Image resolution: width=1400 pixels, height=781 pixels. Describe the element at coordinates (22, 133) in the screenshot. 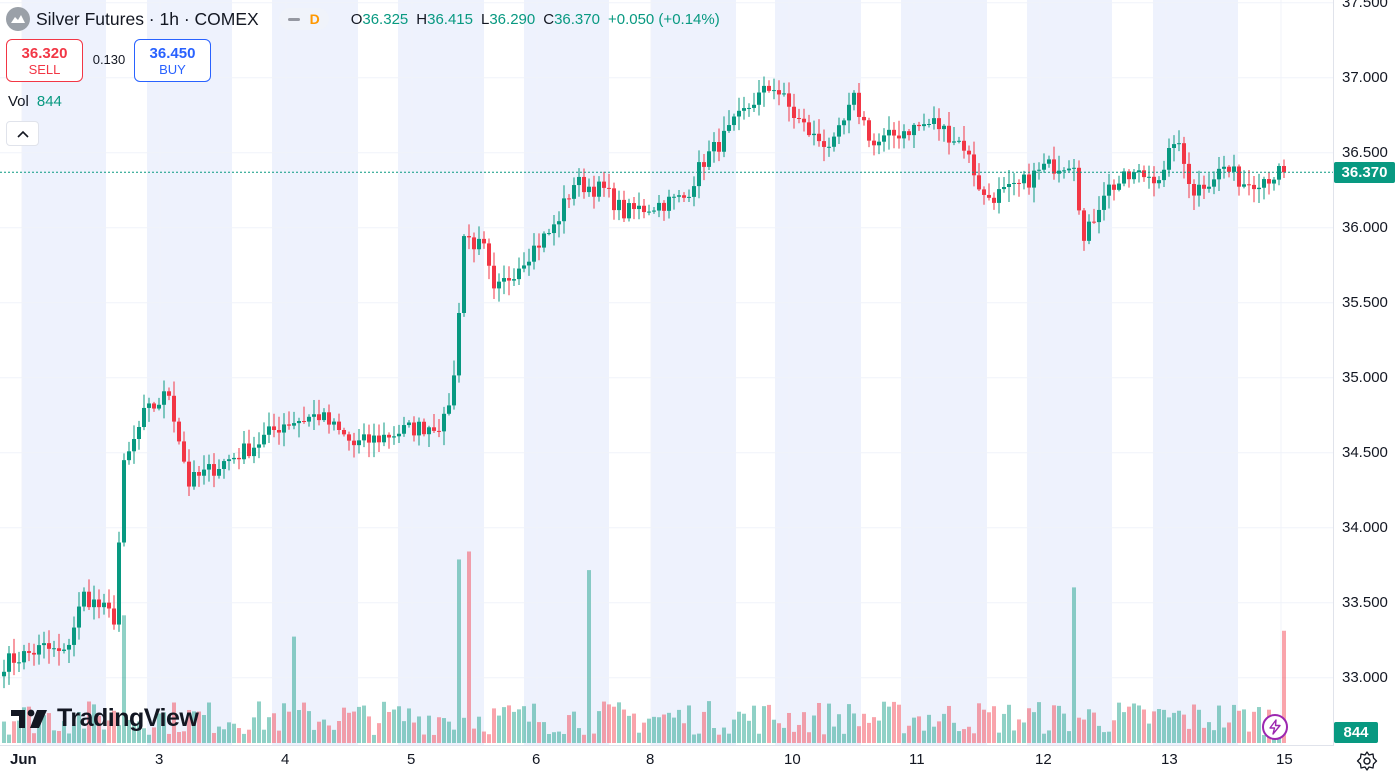

I see `collapse-legend-button` at that location.